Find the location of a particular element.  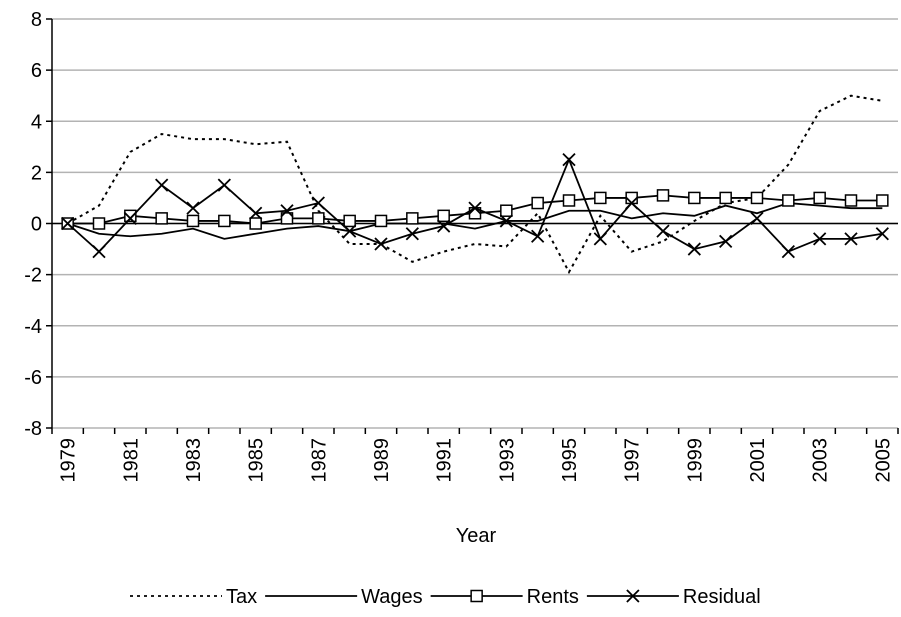

y-tick-label: -6 is located at coordinates (33, 378).